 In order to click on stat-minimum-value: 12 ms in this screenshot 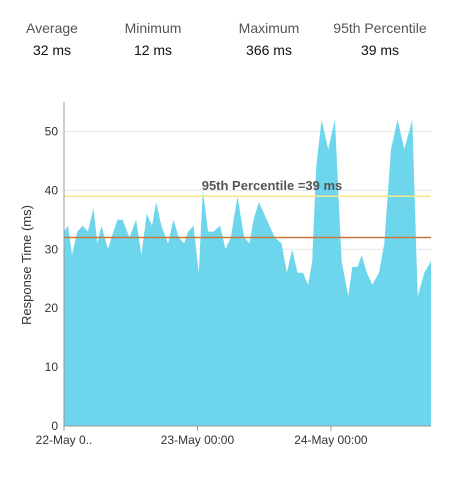, I will do `click(153, 50)`.